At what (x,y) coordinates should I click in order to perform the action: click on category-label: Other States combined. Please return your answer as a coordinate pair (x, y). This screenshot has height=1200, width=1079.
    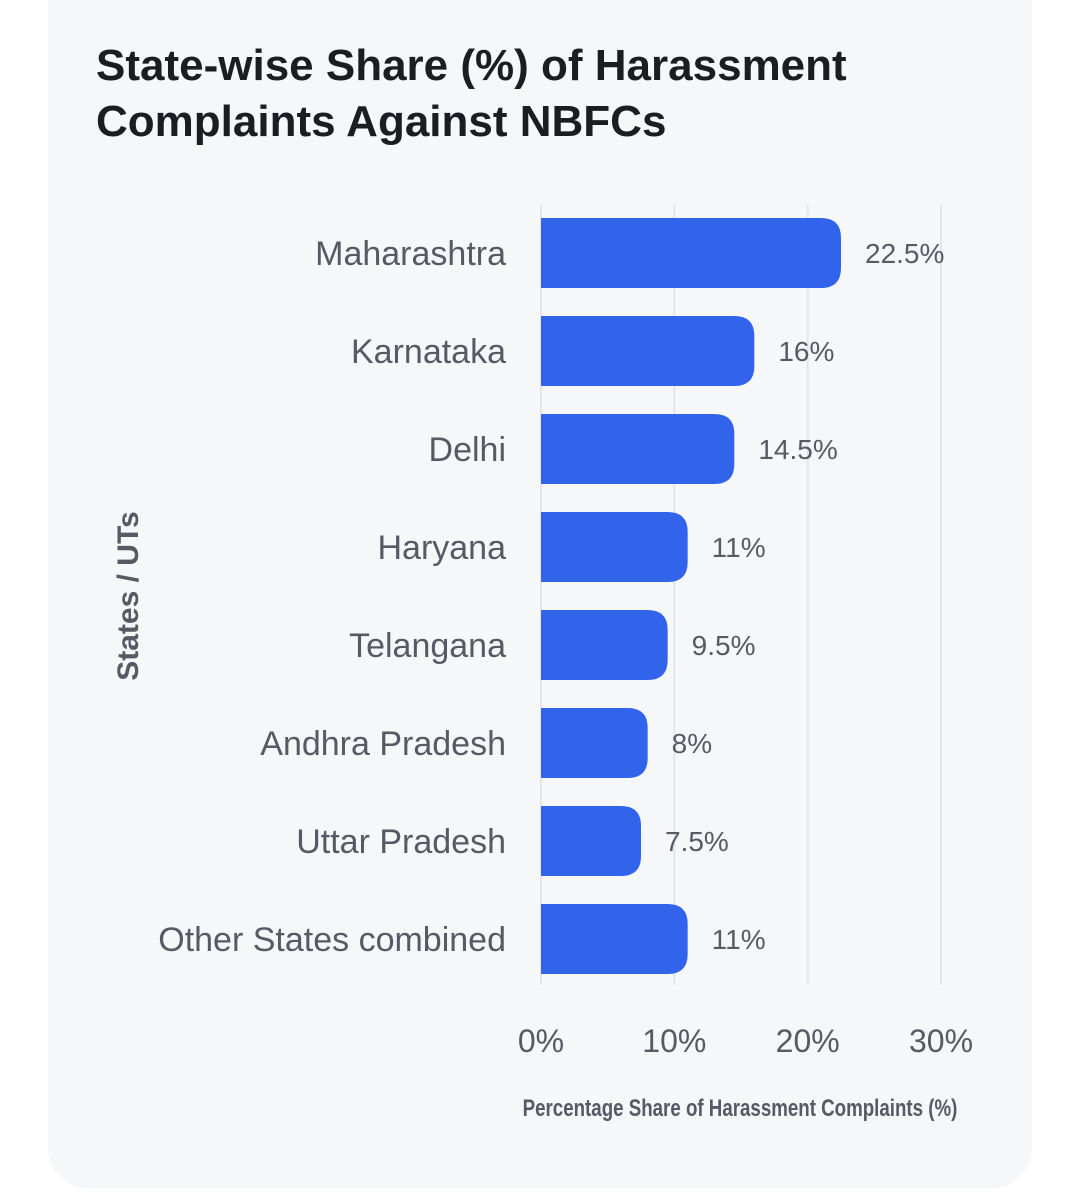
    Looking at the image, I should click on (332, 940).